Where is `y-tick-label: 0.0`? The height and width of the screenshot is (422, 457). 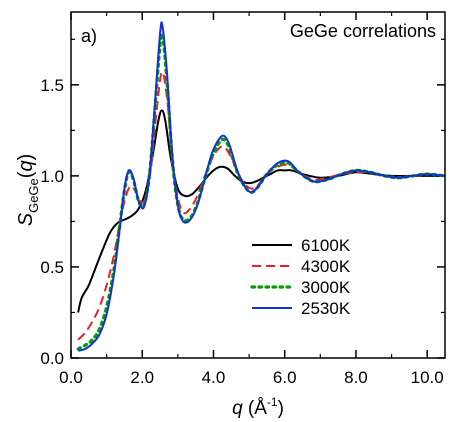
y-tick-label: 0.0 is located at coordinates (52, 358).